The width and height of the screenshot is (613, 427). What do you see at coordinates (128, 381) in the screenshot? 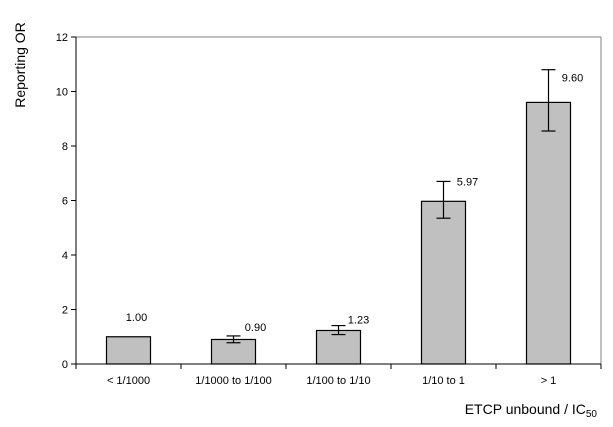
I see `x-tick-label: < 1/1000` at bounding box center [128, 381].